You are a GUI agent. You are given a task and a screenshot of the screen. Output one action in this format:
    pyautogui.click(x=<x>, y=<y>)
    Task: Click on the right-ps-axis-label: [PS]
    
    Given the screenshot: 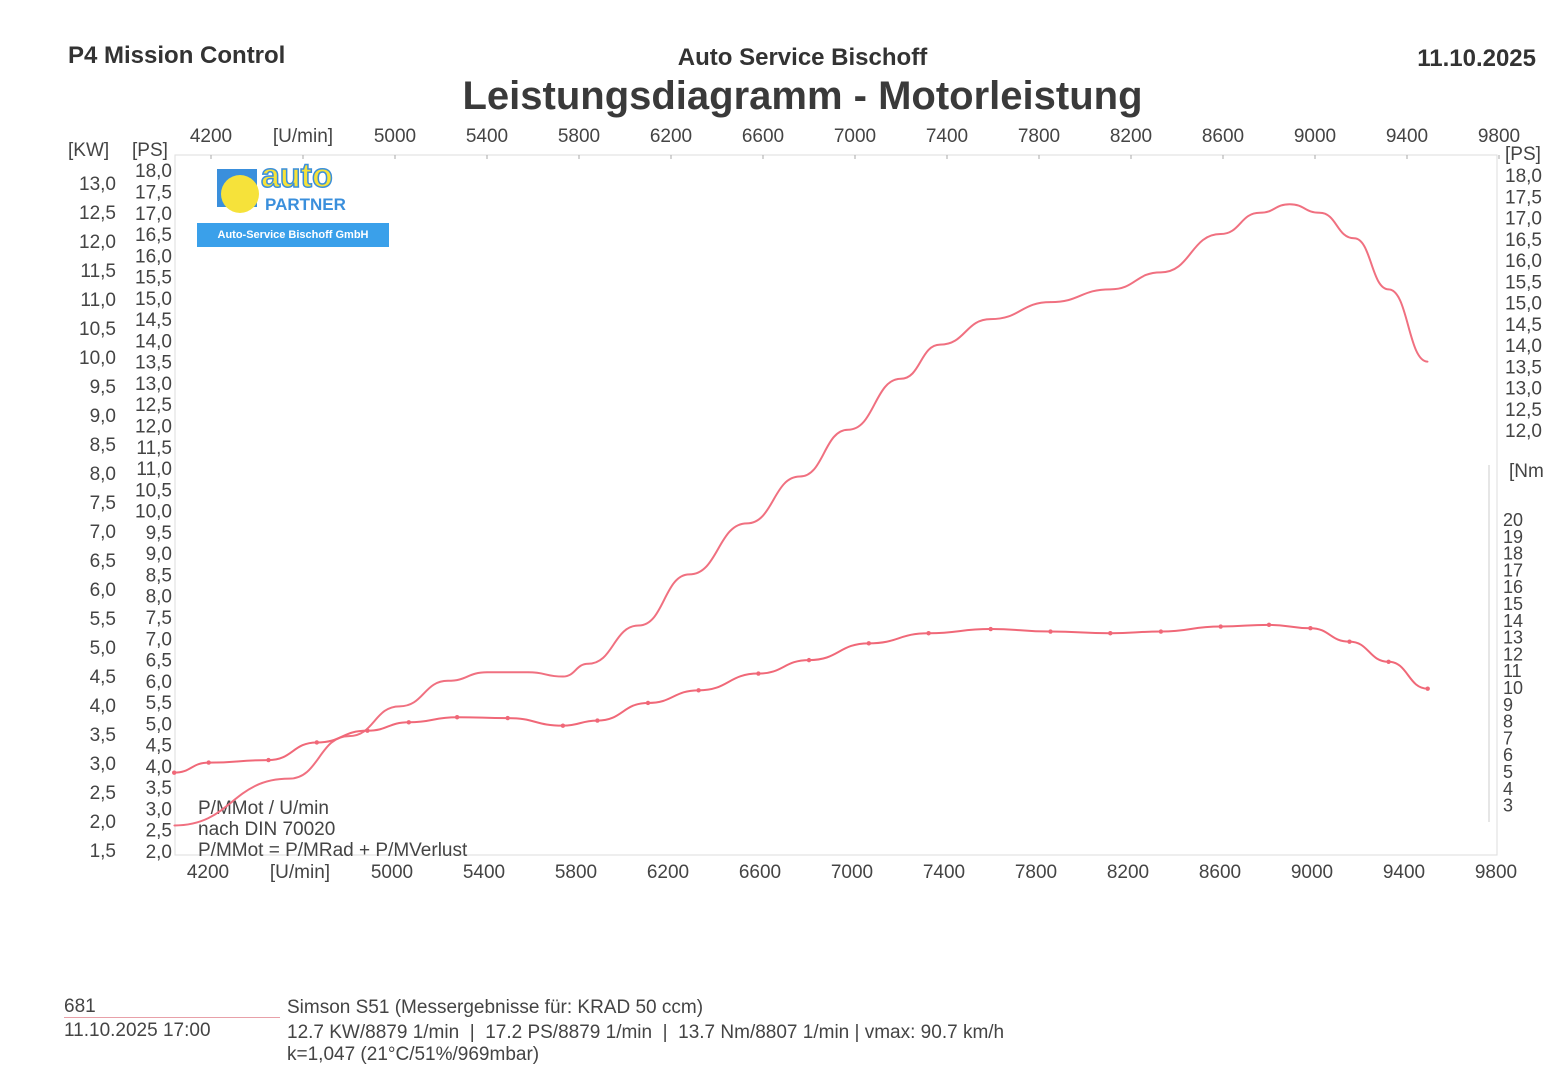 What is the action you would take?
    pyautogui.click(x=1523, y=154)
    